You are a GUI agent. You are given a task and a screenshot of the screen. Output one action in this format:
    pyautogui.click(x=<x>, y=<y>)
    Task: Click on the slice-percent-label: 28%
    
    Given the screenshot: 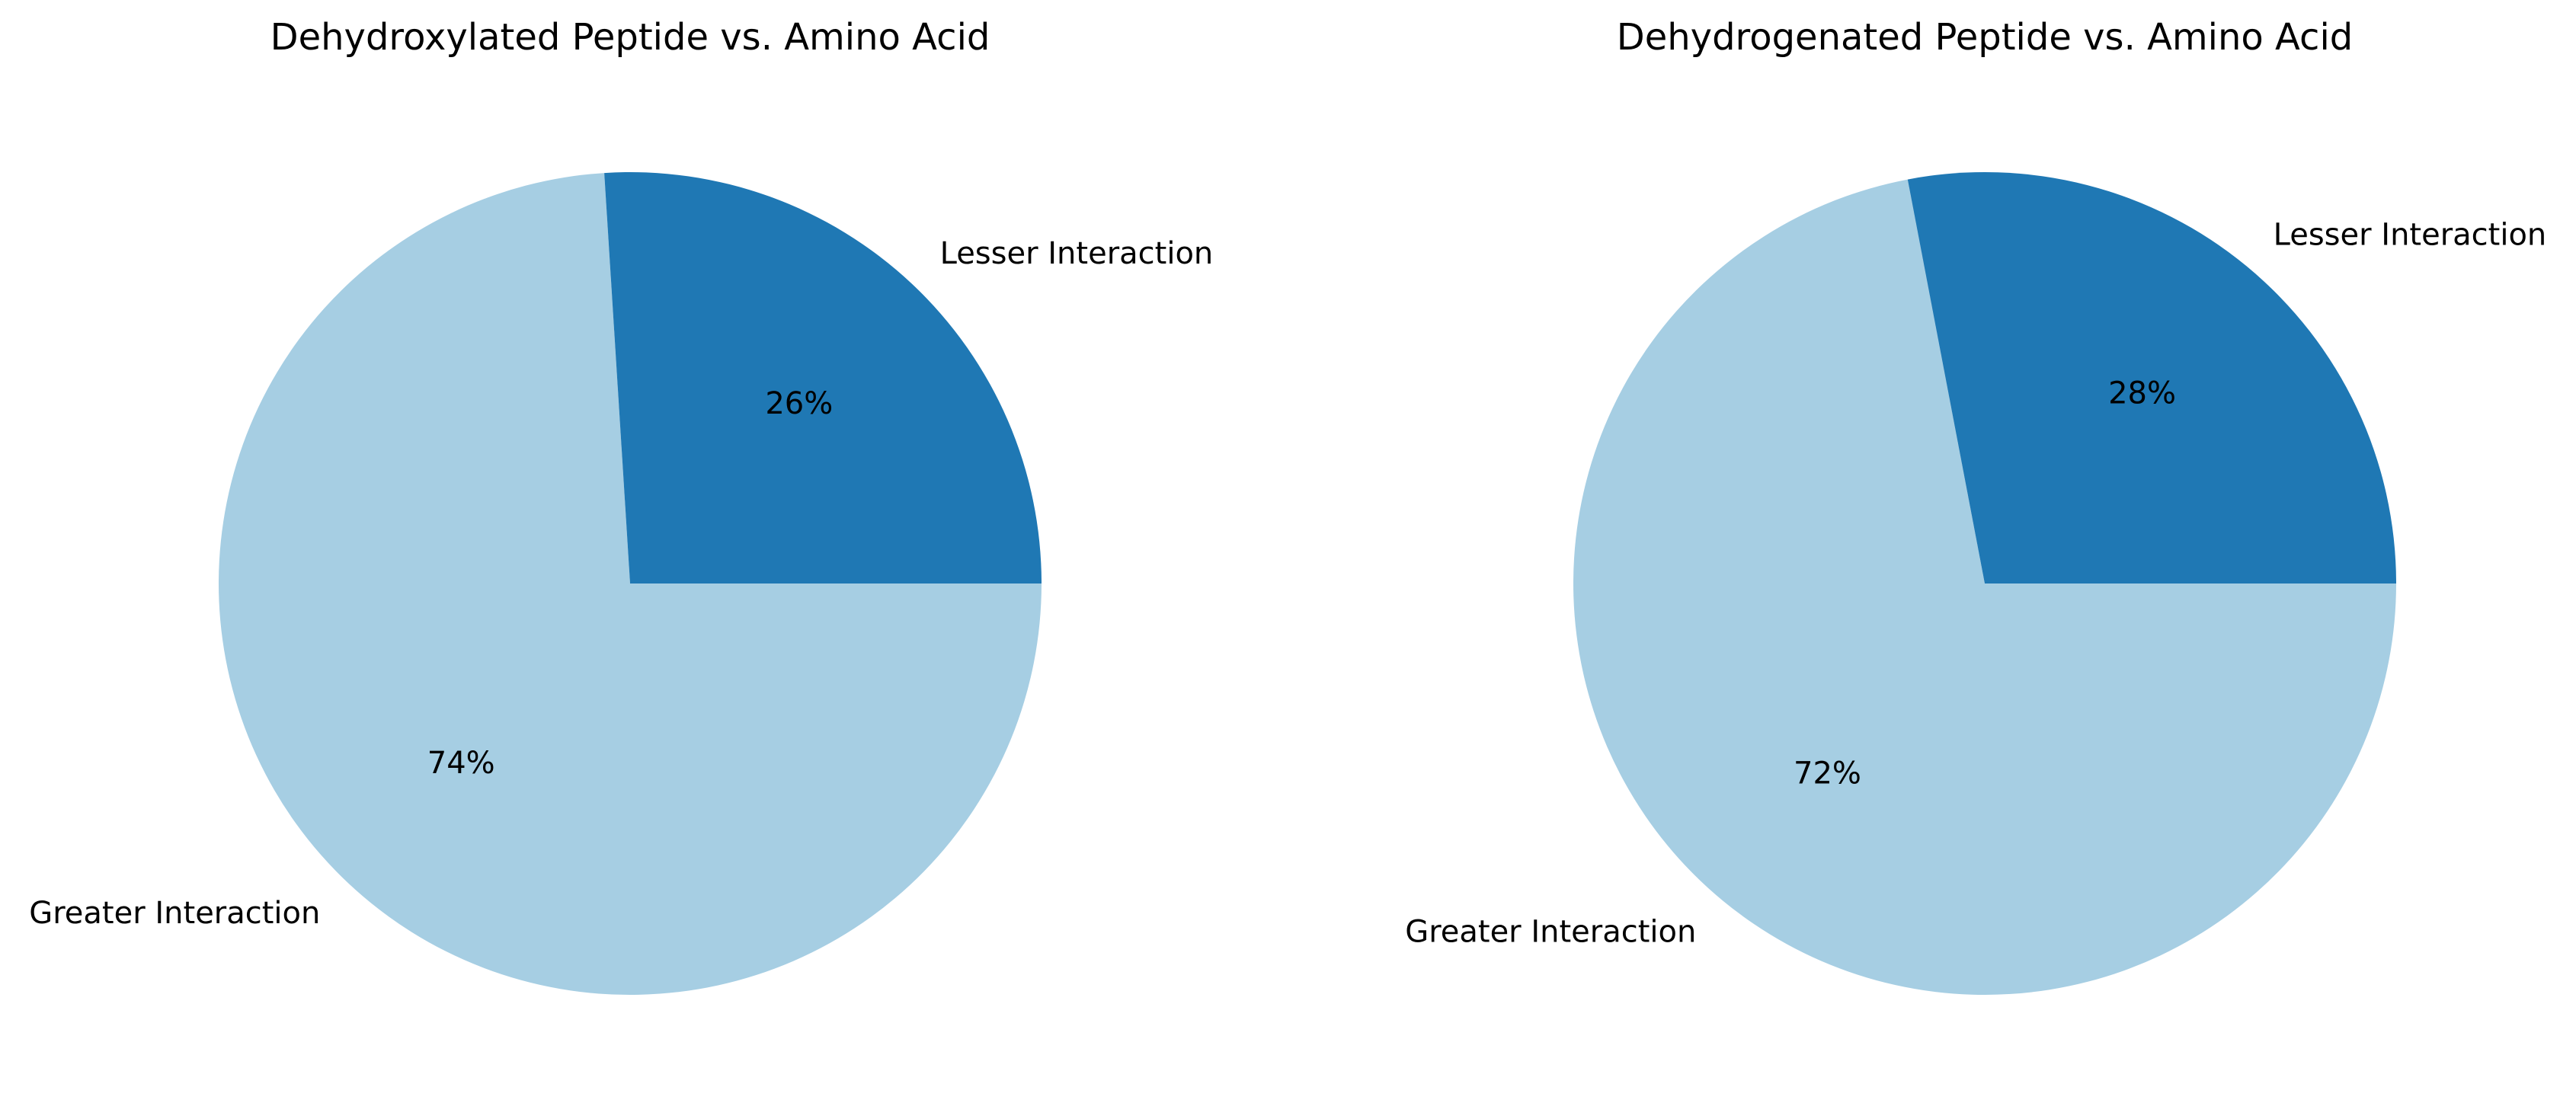 What is the action you would take?
    pyautogui.click(x=2142, y=394)
    